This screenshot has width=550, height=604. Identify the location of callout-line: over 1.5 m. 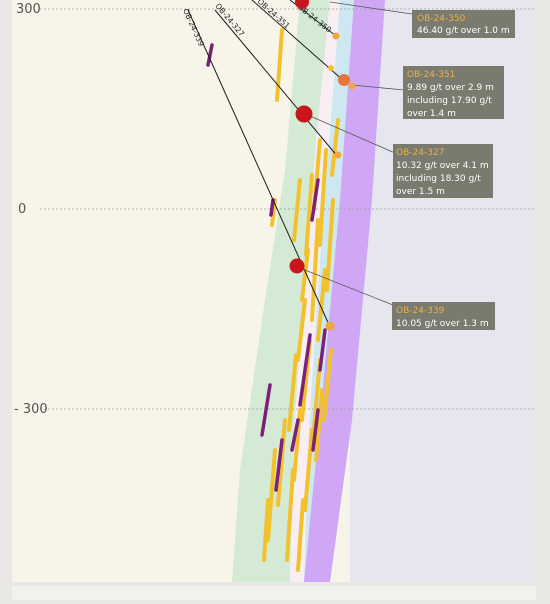
(420, 192).